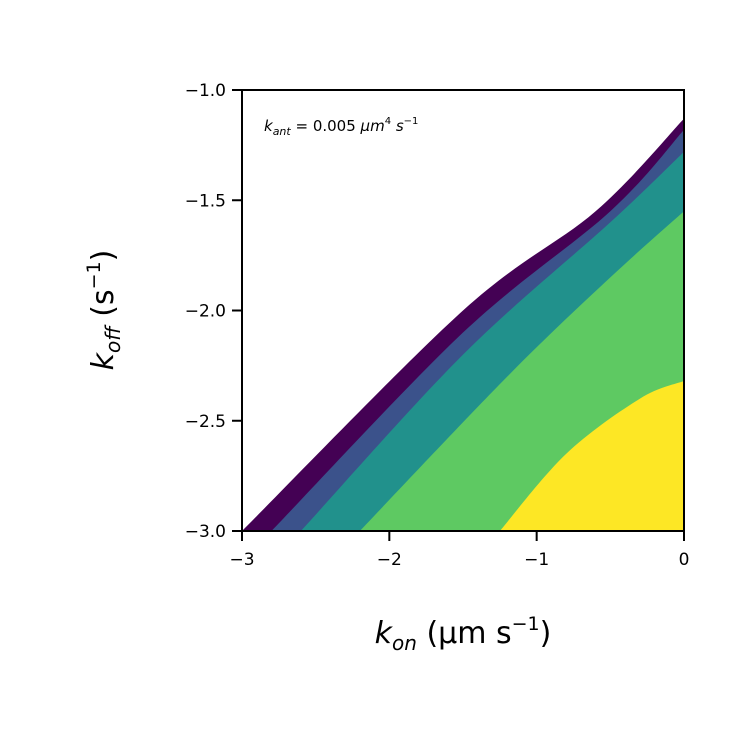  What do you see at coordinates (389, 560) in the screenshot?
I see `x-tick-label: −2` at bounding box center [389, 560].